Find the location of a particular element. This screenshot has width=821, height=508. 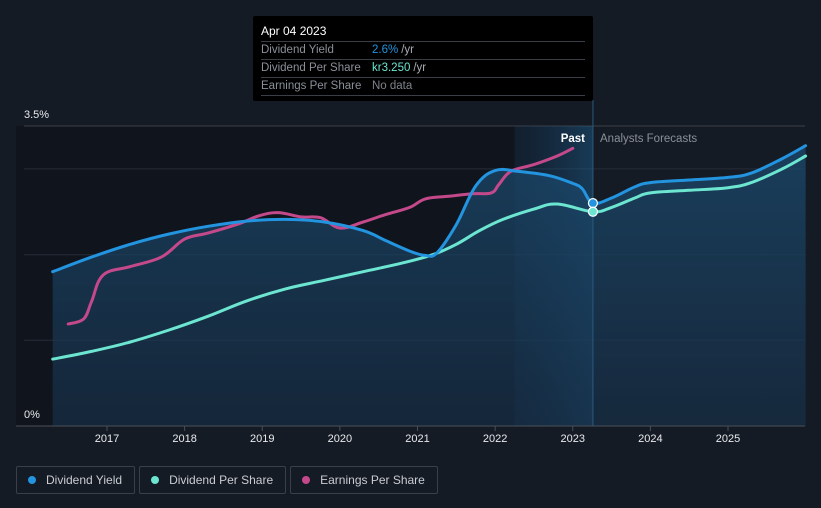

y-axis-label-min: 0% is located at coordinates (32, 415).